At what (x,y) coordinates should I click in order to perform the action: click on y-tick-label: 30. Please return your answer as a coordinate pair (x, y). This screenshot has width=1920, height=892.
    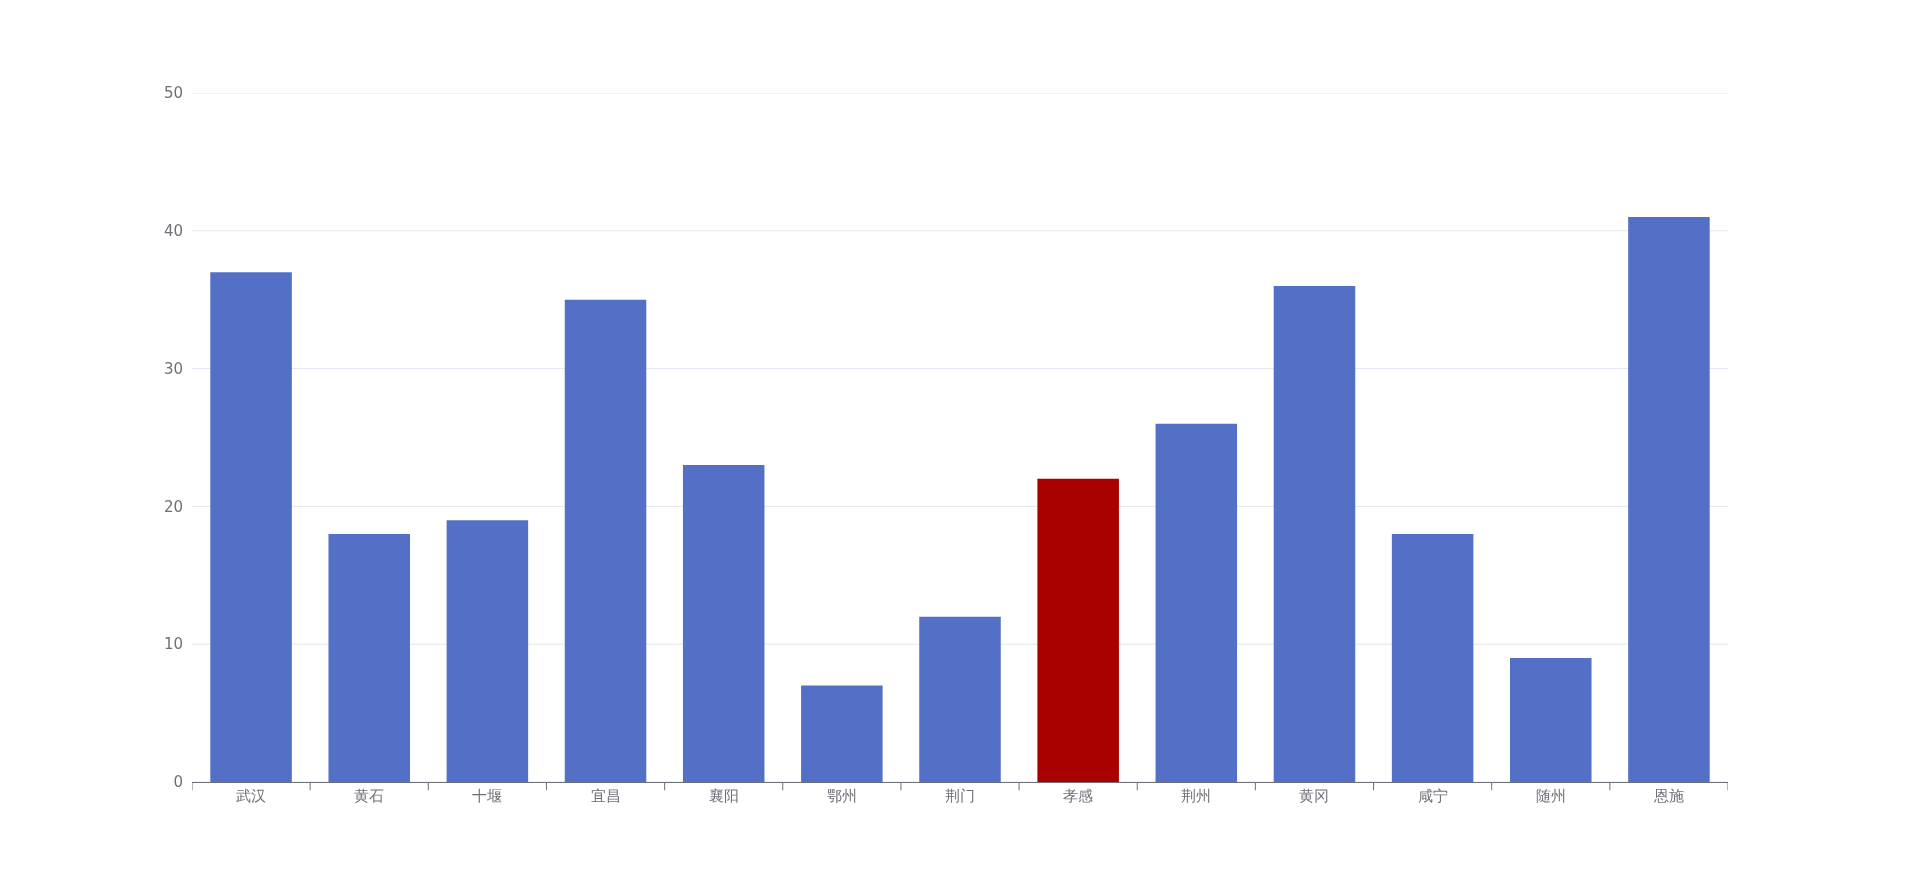
    Looking at the image, I should click on (173, 368).